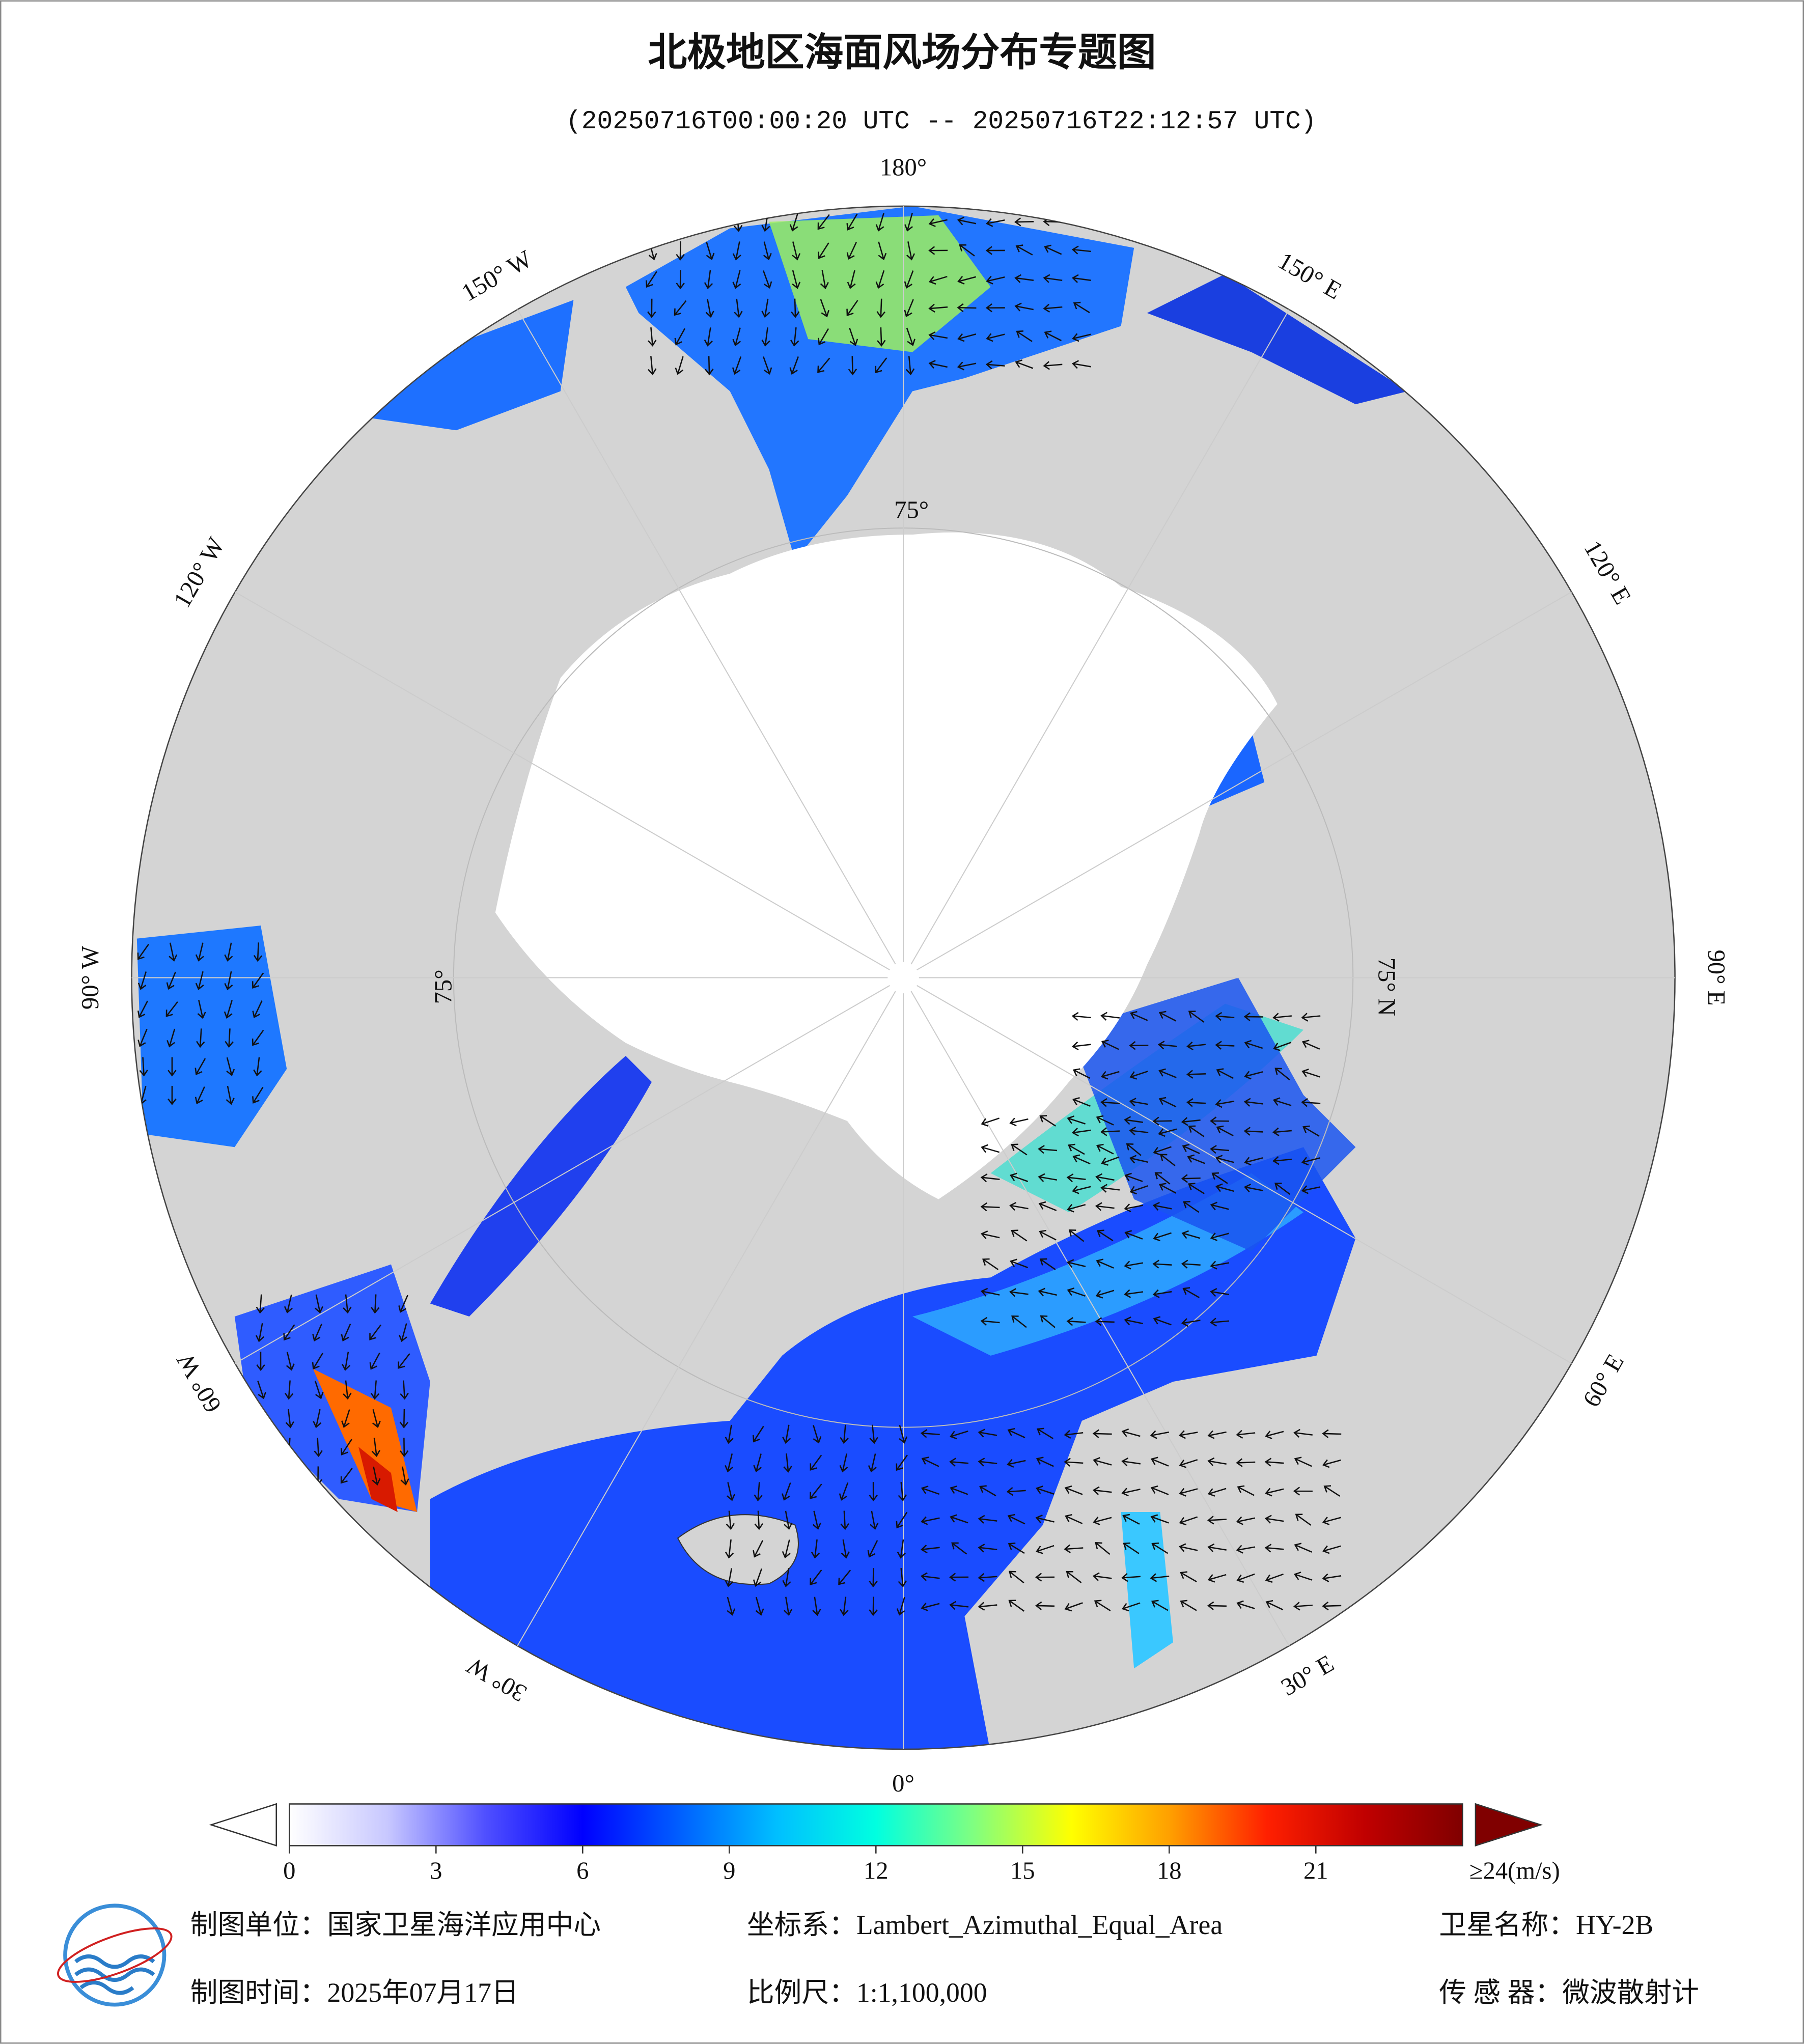  I want to click on colorbar-tick-label: 21, so click(1315, 1870).